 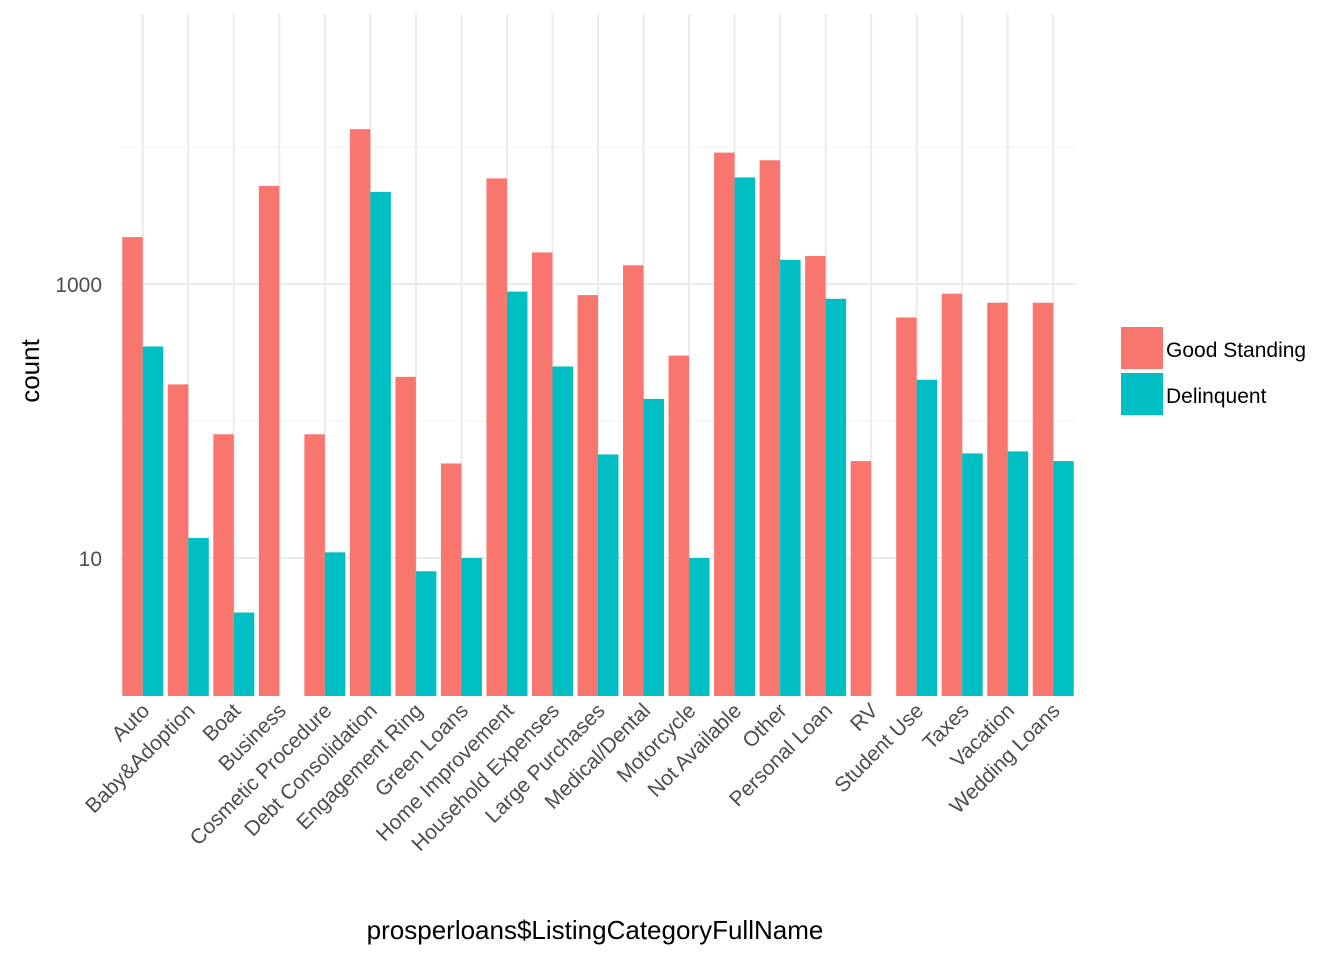 I want to click on bar-good-standing-student-use, so click(x=906, y=506).